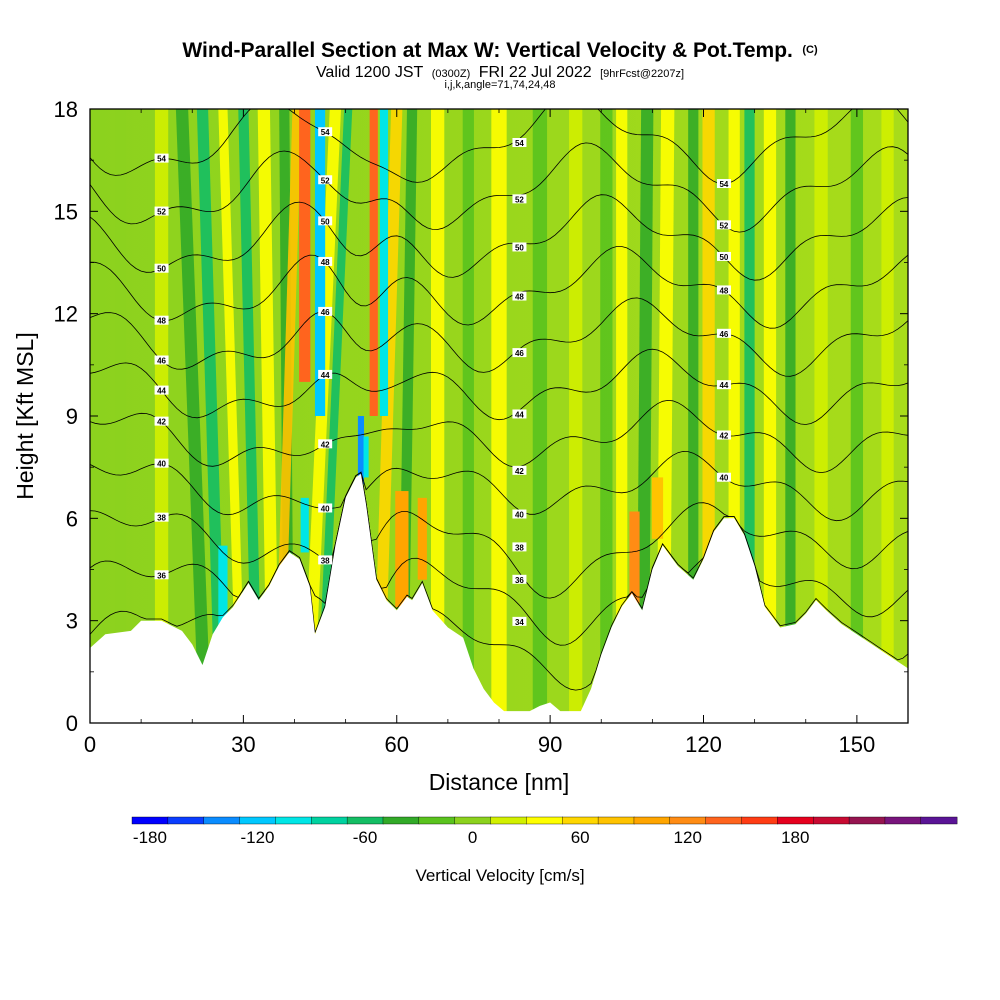 The image size is (1000, 1000). What do you see at coordinates (325, 221) in the screenshot?
I see `isentrope-label: 50` at bounding box center [325, 221].